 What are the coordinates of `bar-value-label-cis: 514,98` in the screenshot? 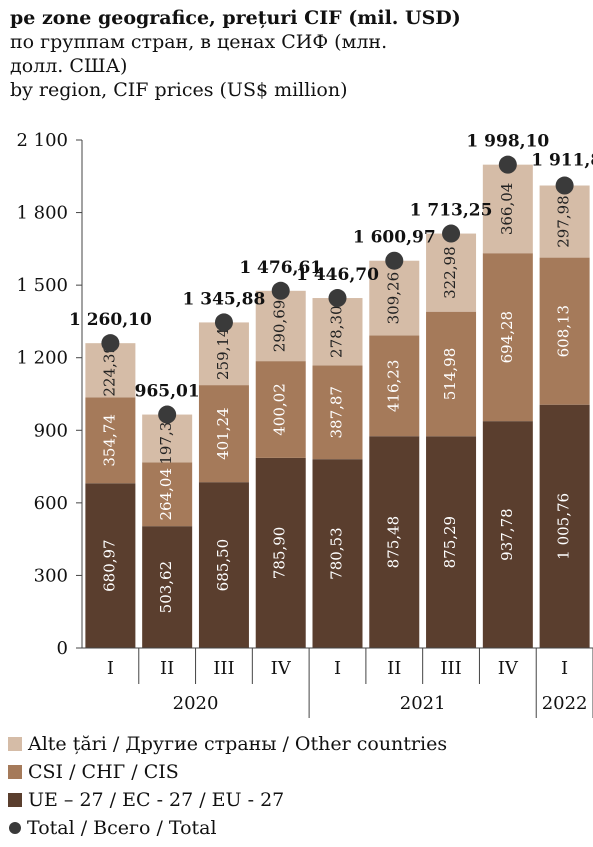 It's located at (450, 374).